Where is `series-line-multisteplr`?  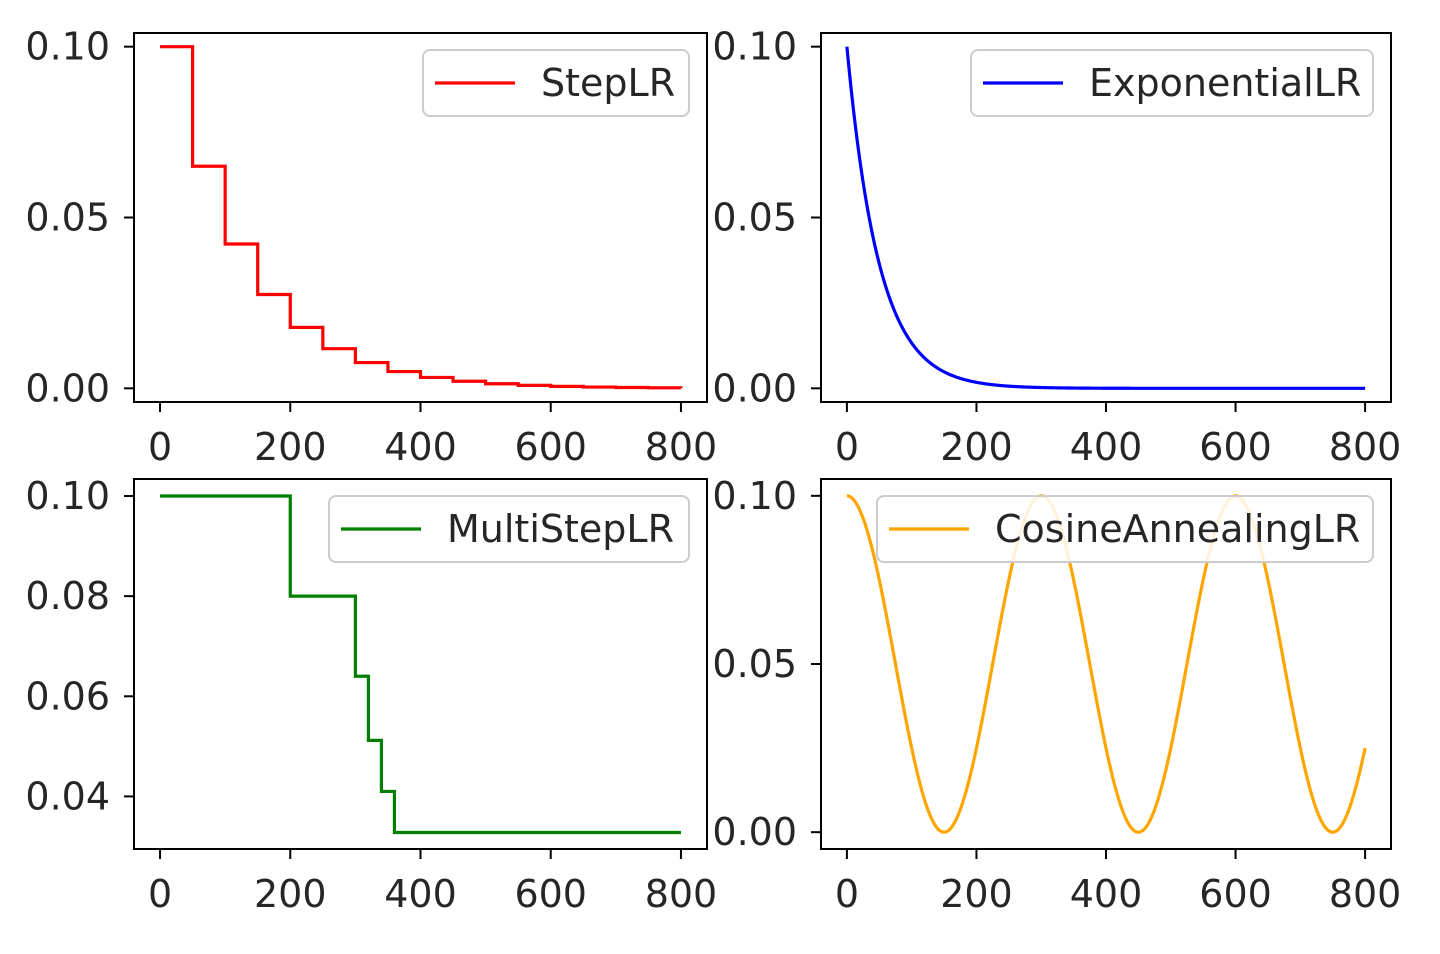
series-line-multisteplr is located at coordinates (420, 664).